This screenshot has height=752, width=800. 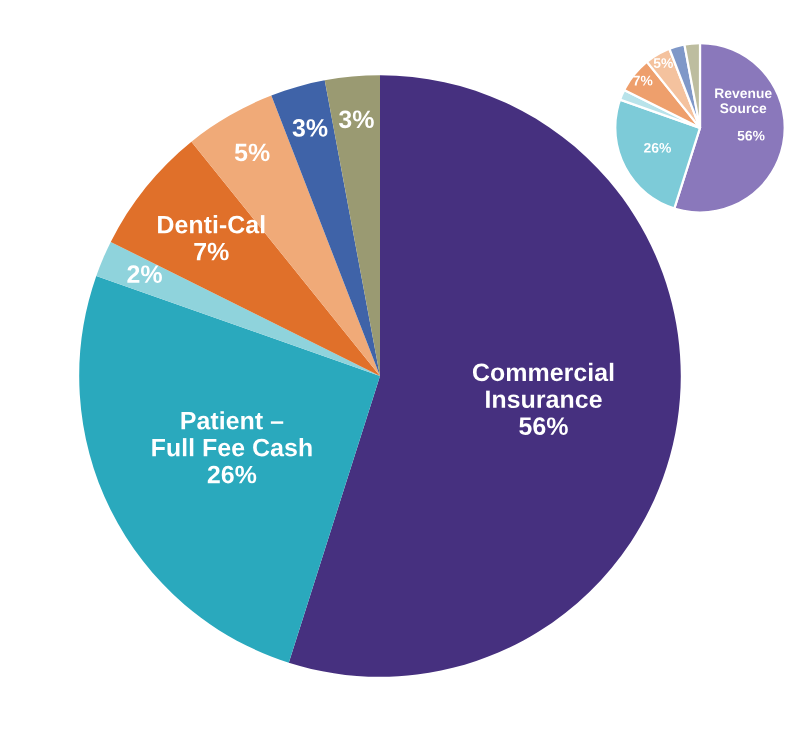 I want to click on data-label: 2%, so click(x=144, y=274).